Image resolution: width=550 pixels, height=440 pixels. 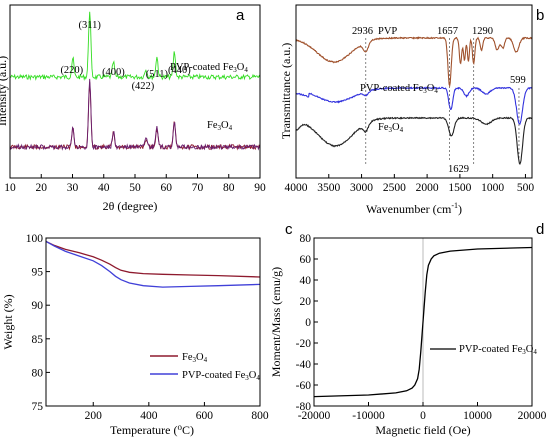 What do you see at coordinates (526, 188) in the screenshot?
I see `panel-b-xtick-label: 500` at bounding box center [526, 188].